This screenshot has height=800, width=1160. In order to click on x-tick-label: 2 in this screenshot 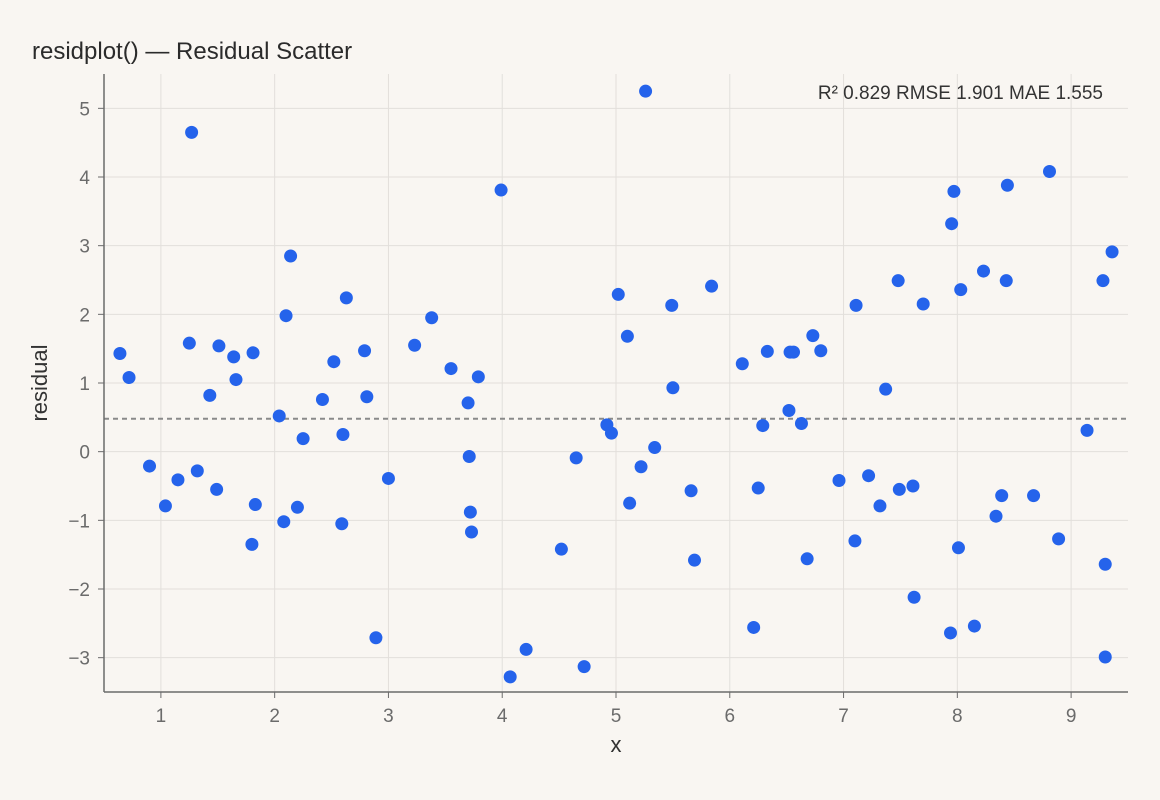, I will do `click(274, 716)`.